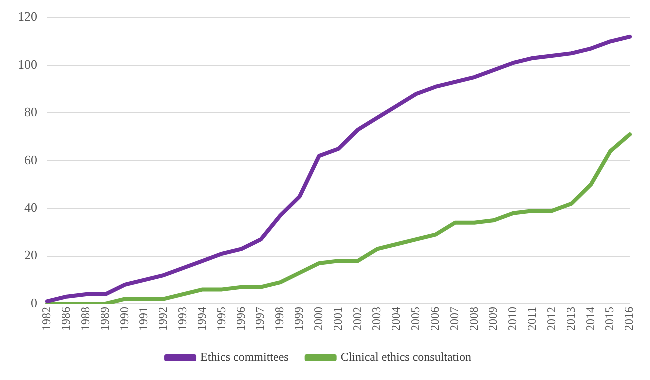  I want to click on x-tick-label: 1990, so click(124, 319).